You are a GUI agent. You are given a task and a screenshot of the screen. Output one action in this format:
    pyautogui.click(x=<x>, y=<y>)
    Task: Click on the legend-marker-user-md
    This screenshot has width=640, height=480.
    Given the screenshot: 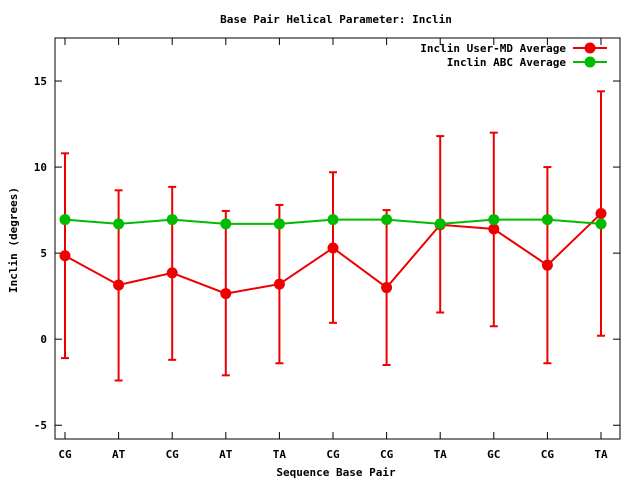 What is the action you would take?
    pyautogui.click(x=590, y=48)
    